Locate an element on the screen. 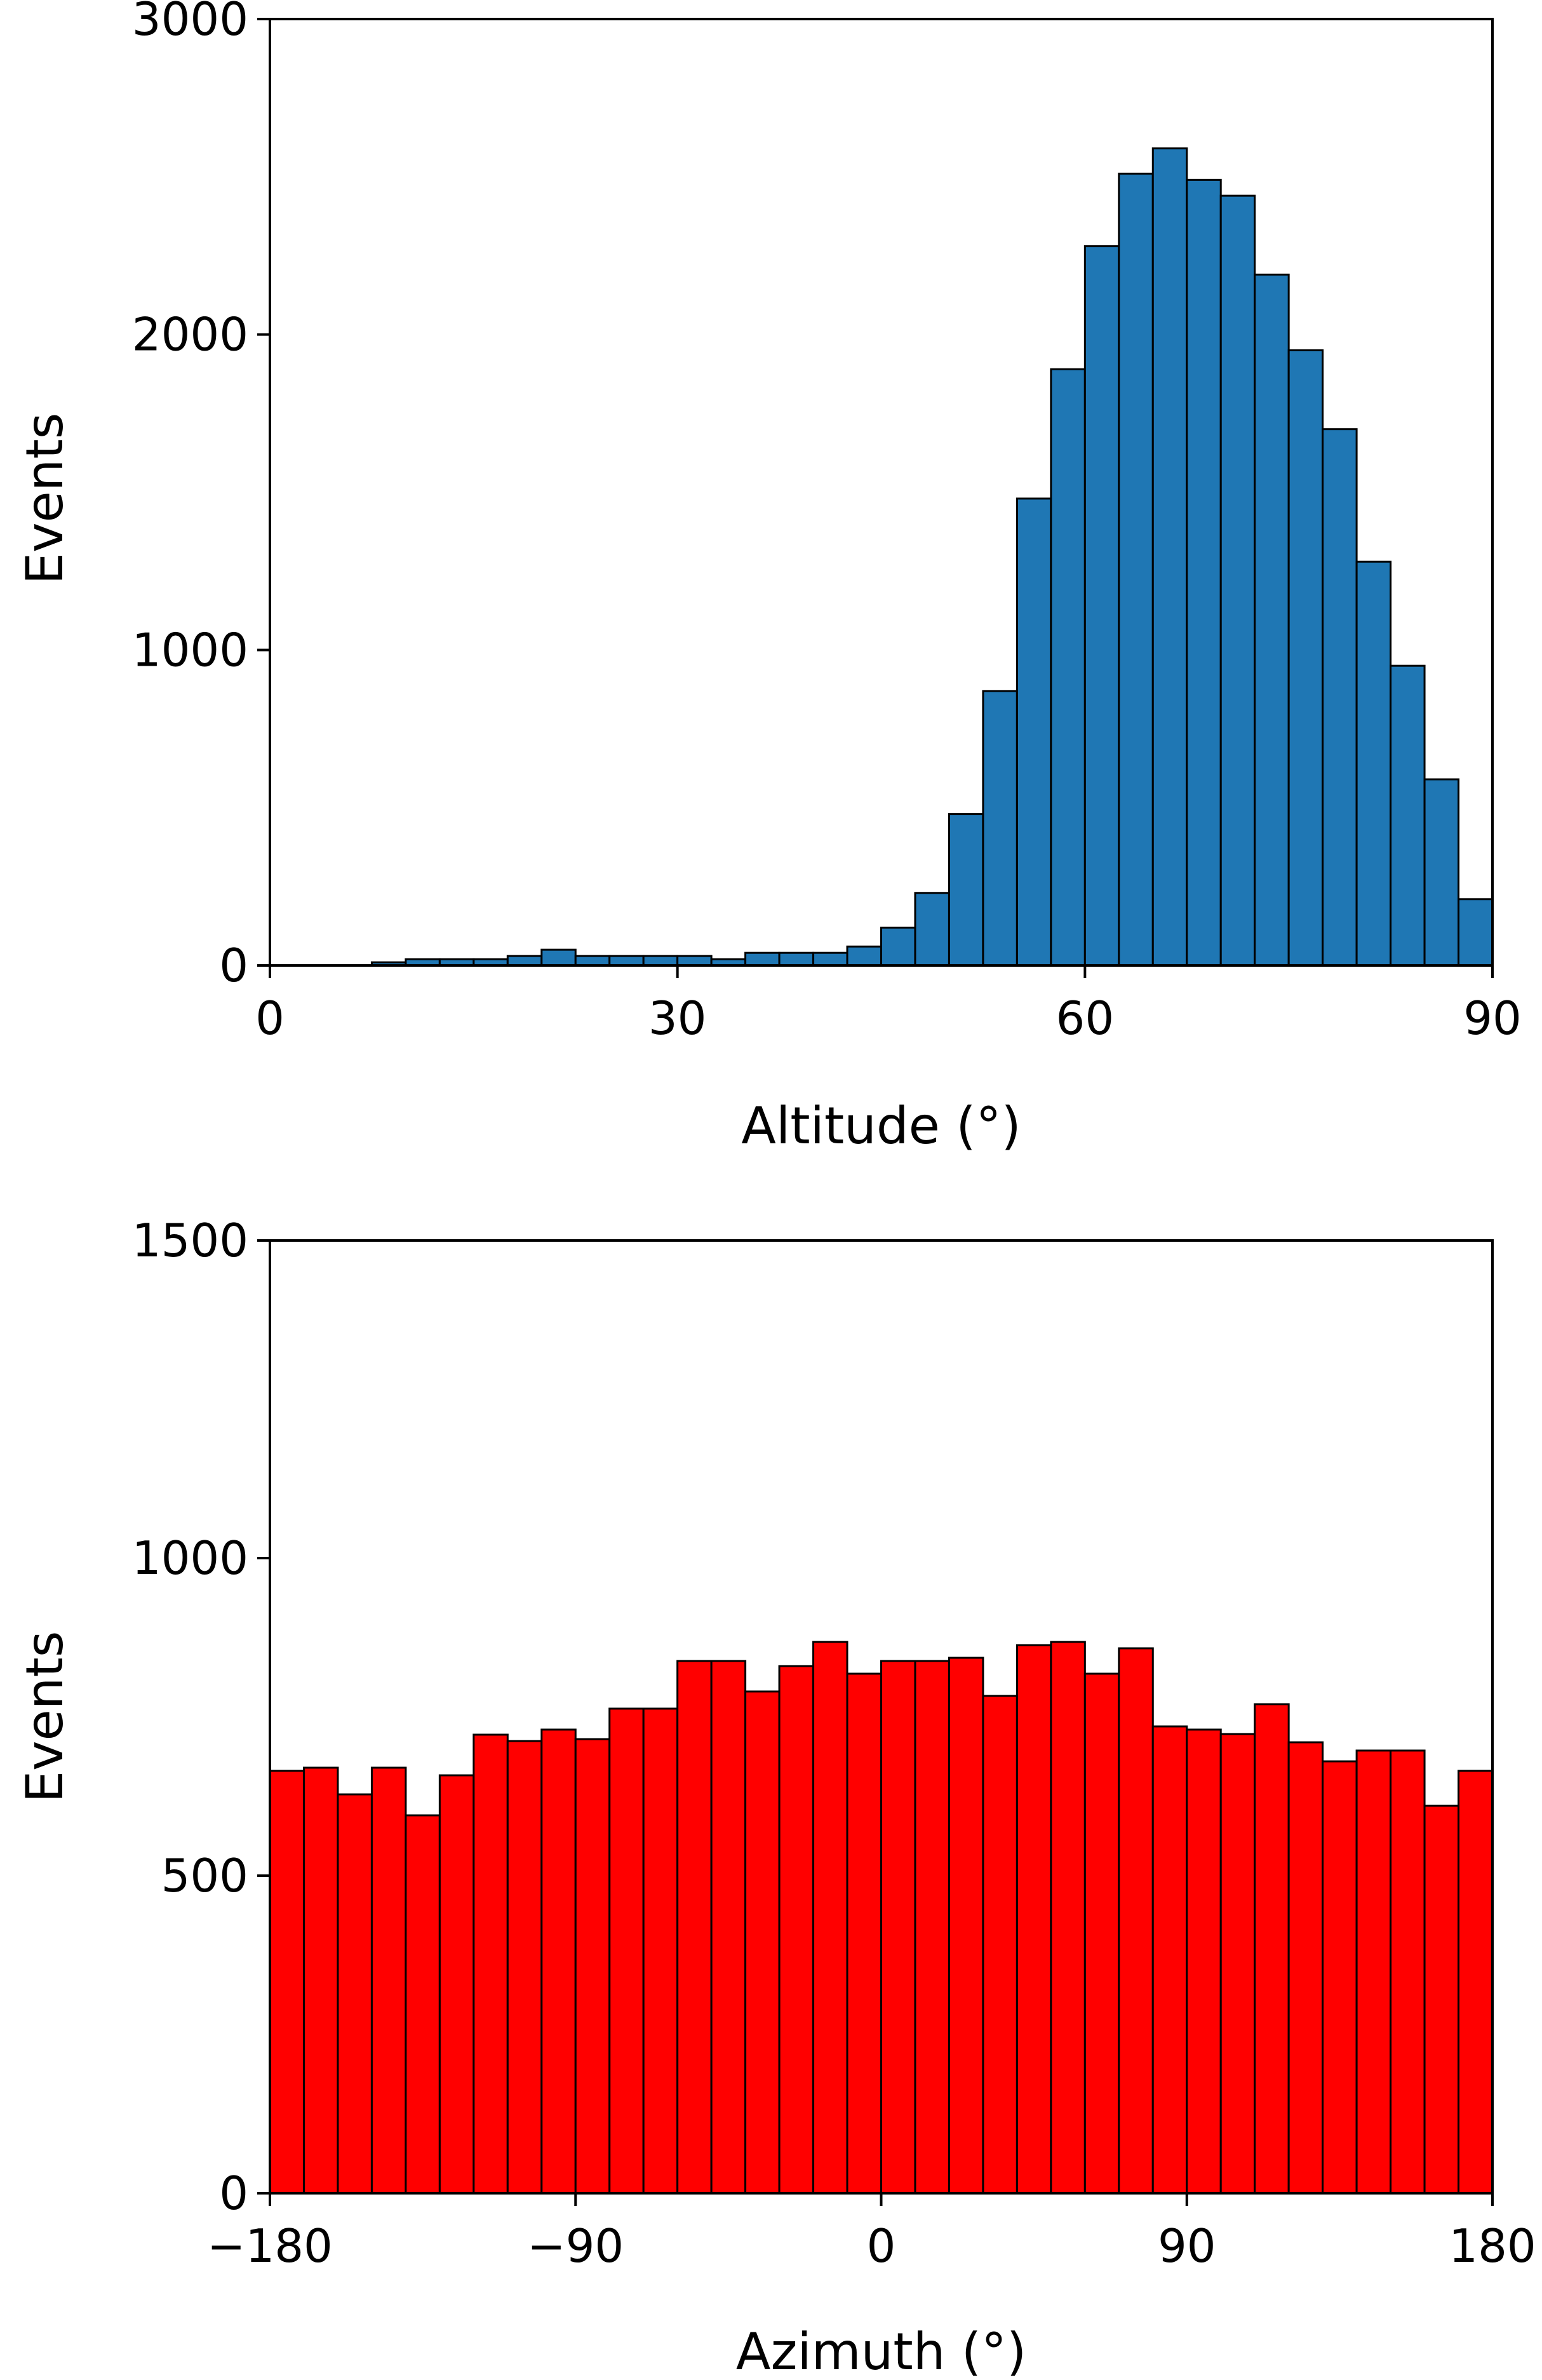 Image resolution: width=1542 pixels, height=2380 pixels. azimuth-x-tick-label: 180 is located at coordinates (1492, 2246).